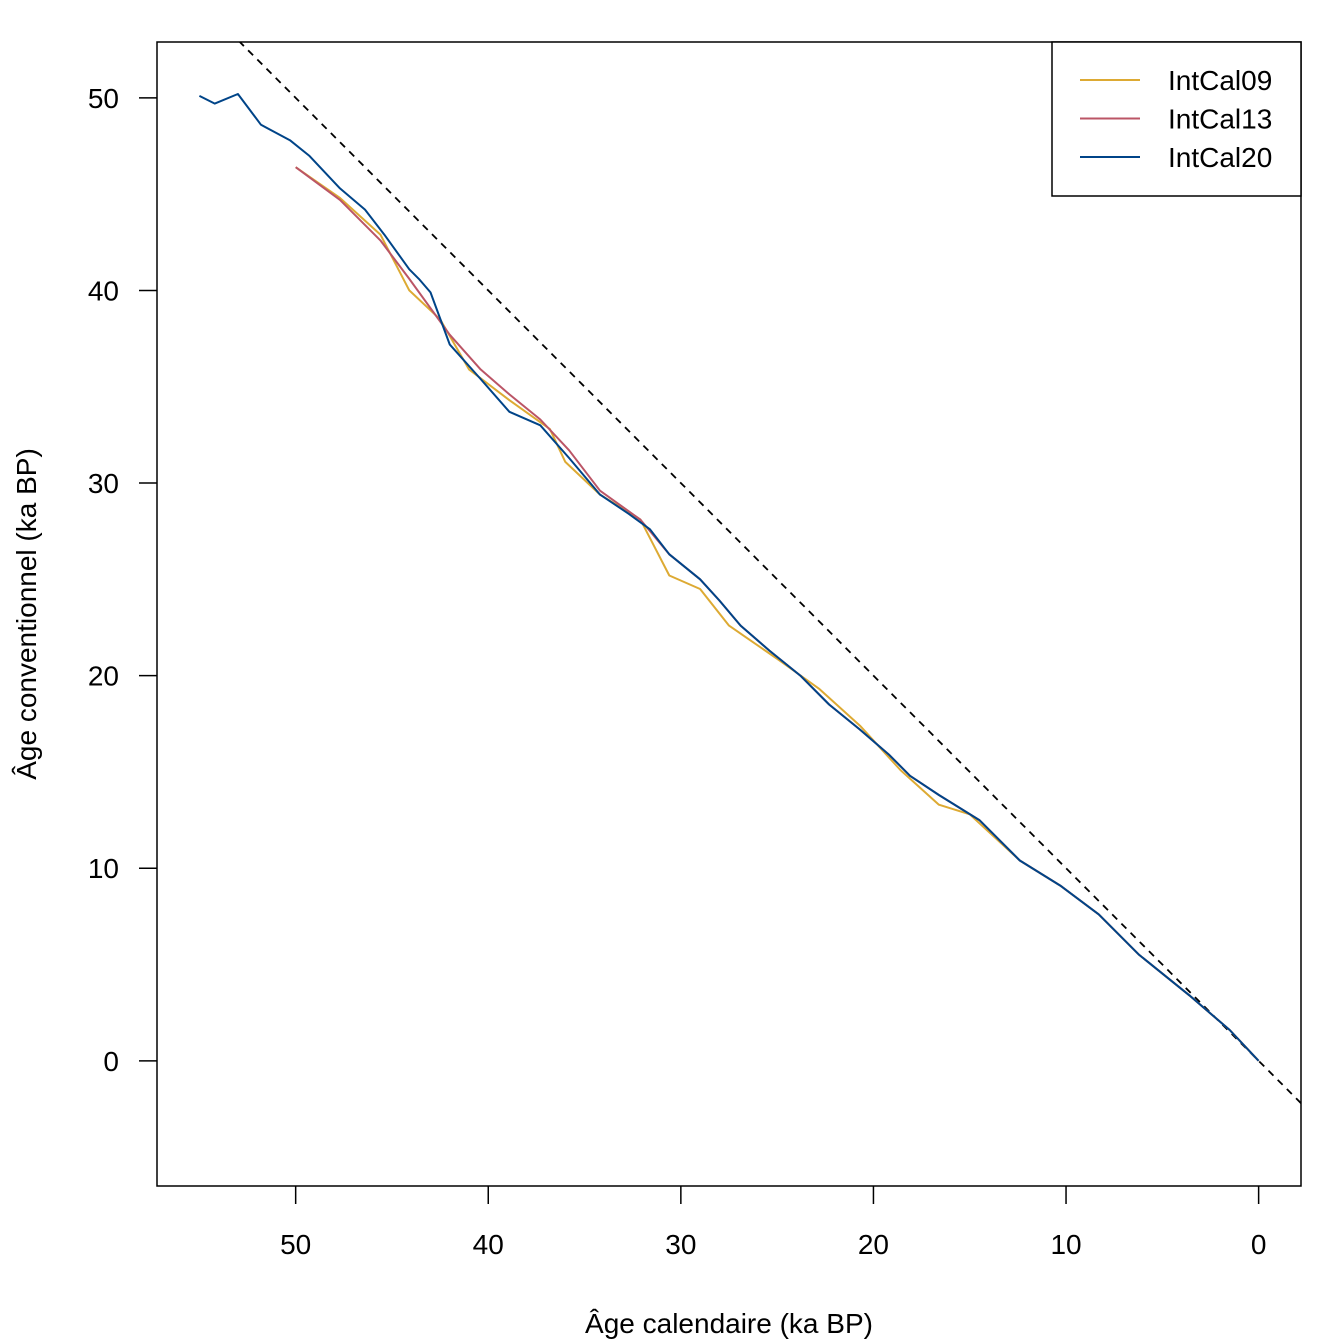 This screenshot has width=1344, height=1344. What do you see at coordinates (103, 676) in the screenshot?
I see `y-tick-label: 20` at bounding box center [103, 676].